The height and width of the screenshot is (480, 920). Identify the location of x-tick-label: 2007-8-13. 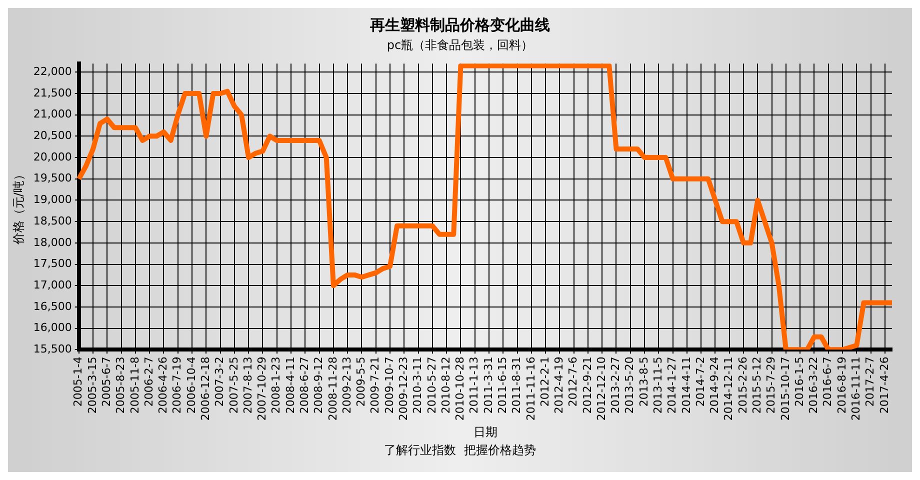
(247, 385).